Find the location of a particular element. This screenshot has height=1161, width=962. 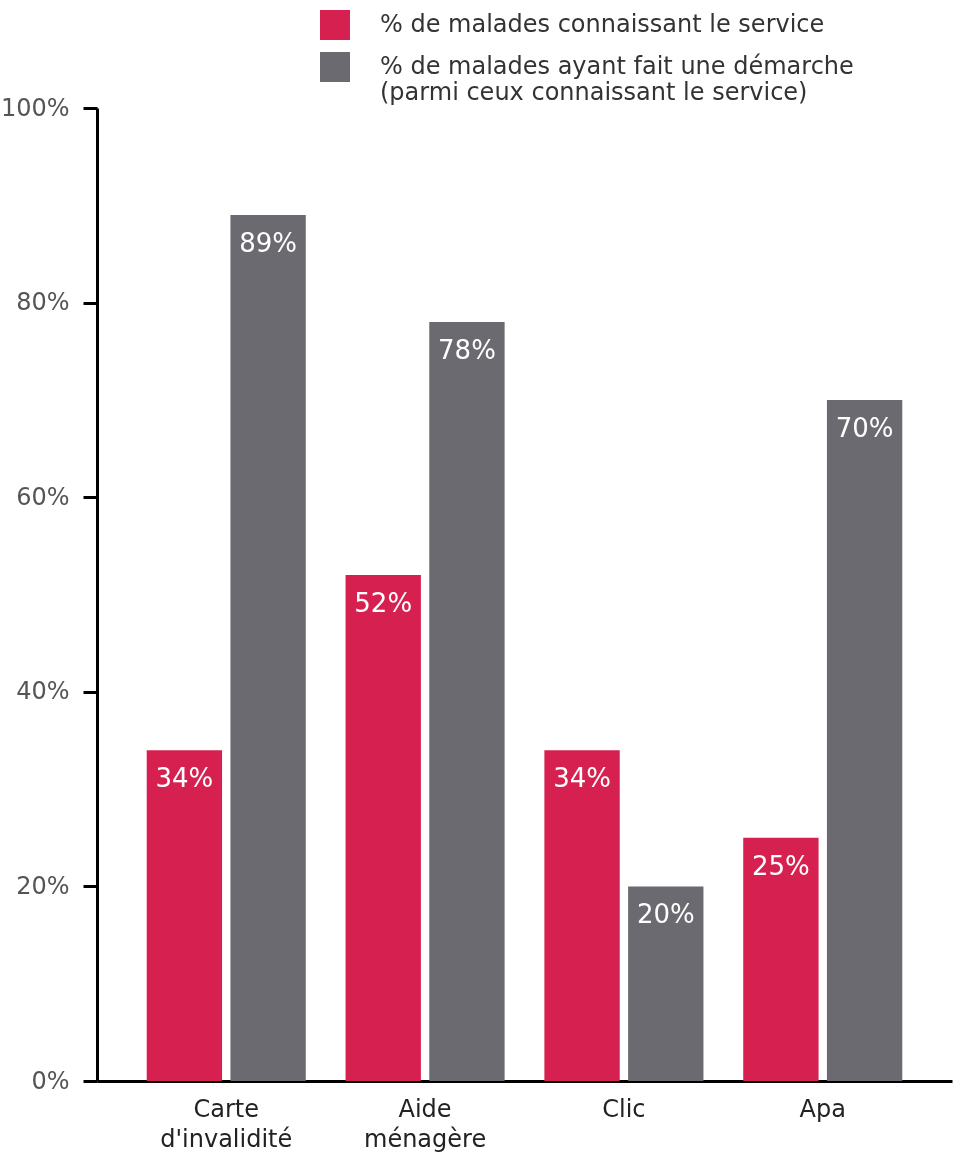

y-tick-label: 60% is located at coordinates (43, 496).